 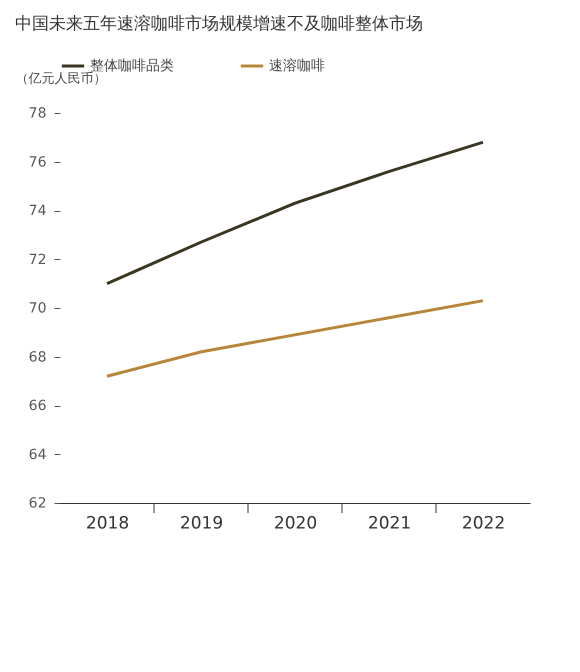 I want to click on y-tick-label: 78, so click(x=37, y=114).